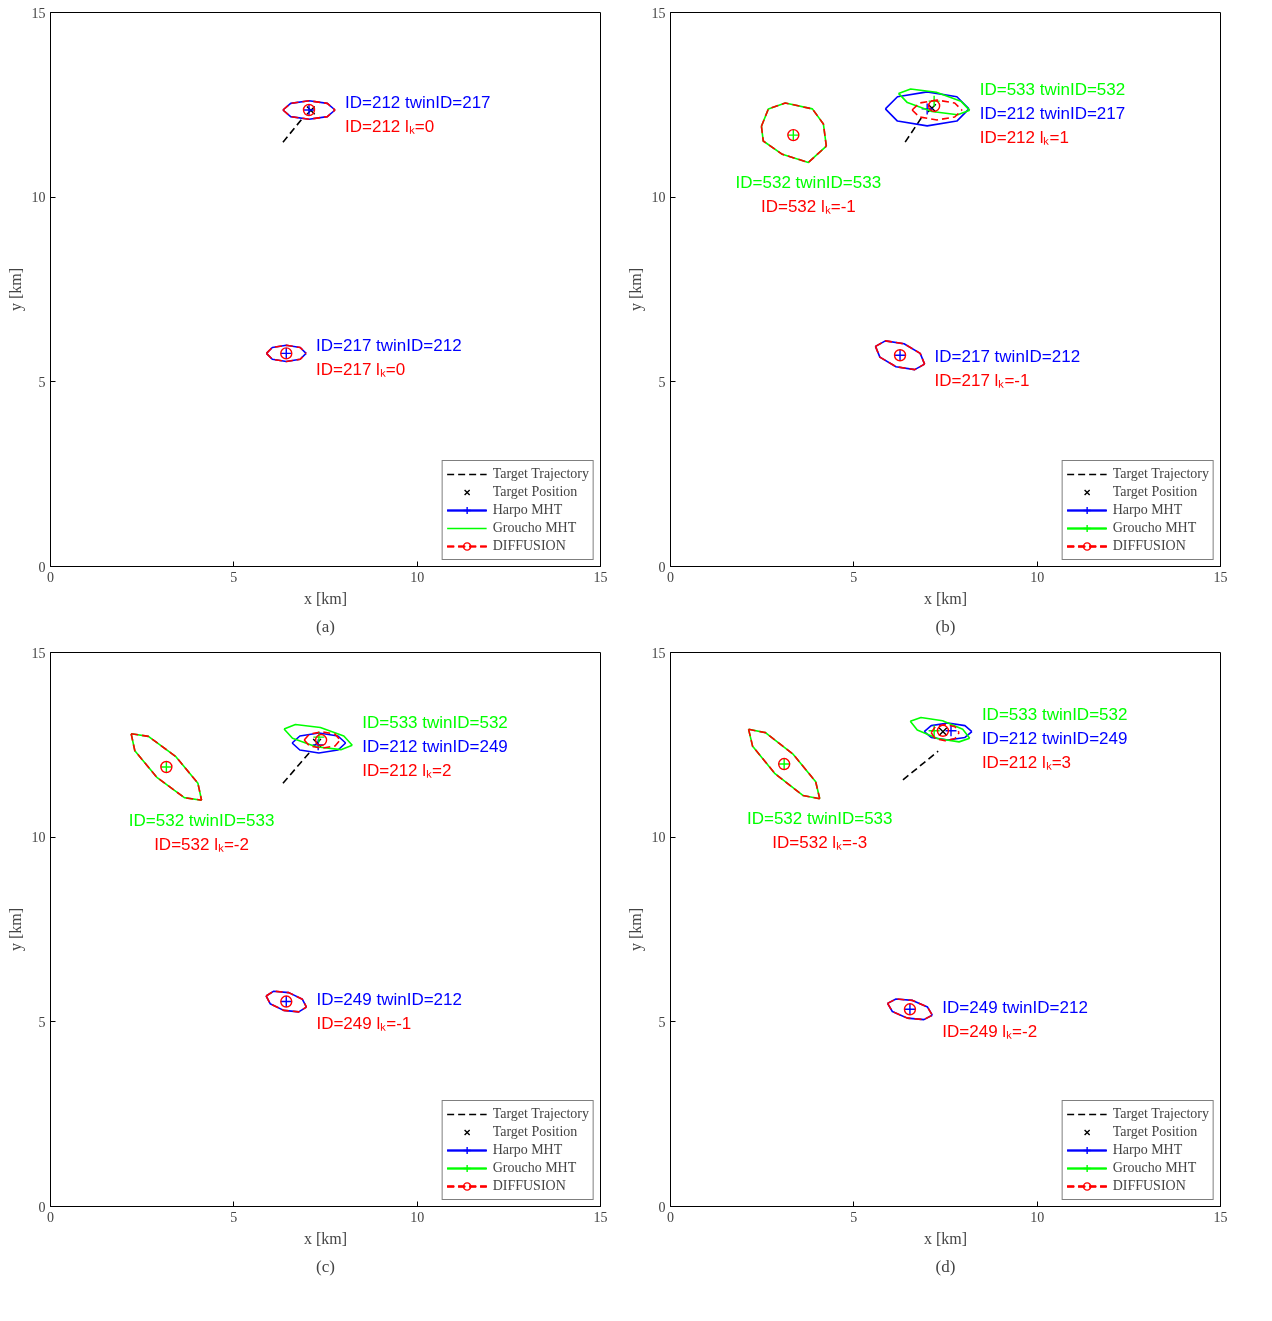 Image resolution: width=1272 pixels, height=1321 pixels. What do you see at coordinates (1024, 138) in the screenshot?
I see `annotation: ID=212 lₖ=1` at bounding box center [1024, 138].